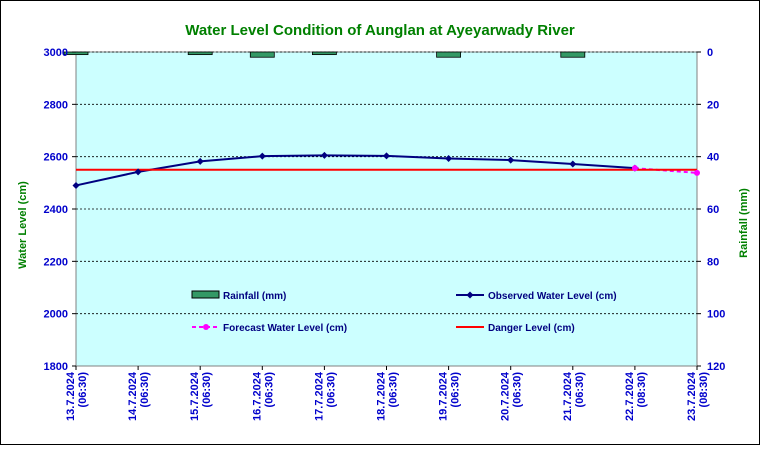  I want to click on right-tick-label: 0, so click(710, 53).